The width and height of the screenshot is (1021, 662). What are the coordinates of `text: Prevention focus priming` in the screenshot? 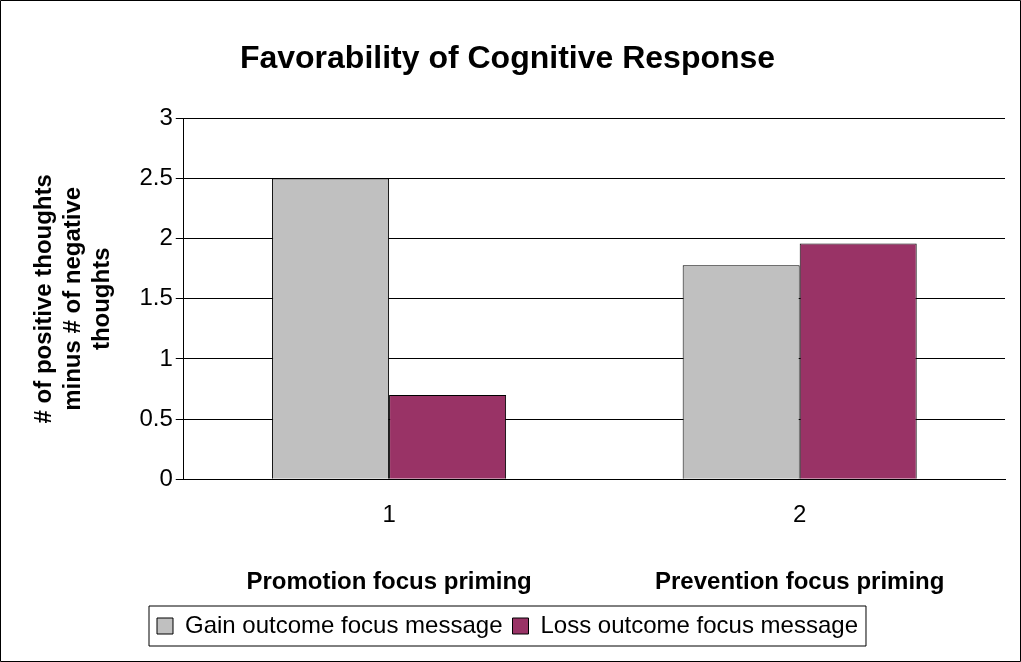 It's located at (800, 580).